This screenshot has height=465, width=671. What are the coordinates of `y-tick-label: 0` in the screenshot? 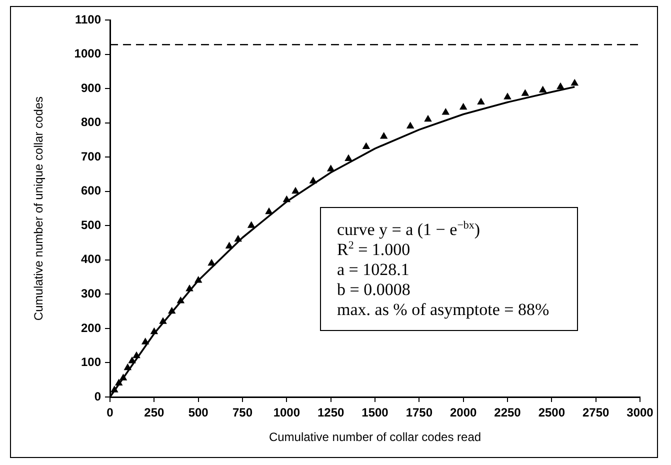 It's located at (98, 396).